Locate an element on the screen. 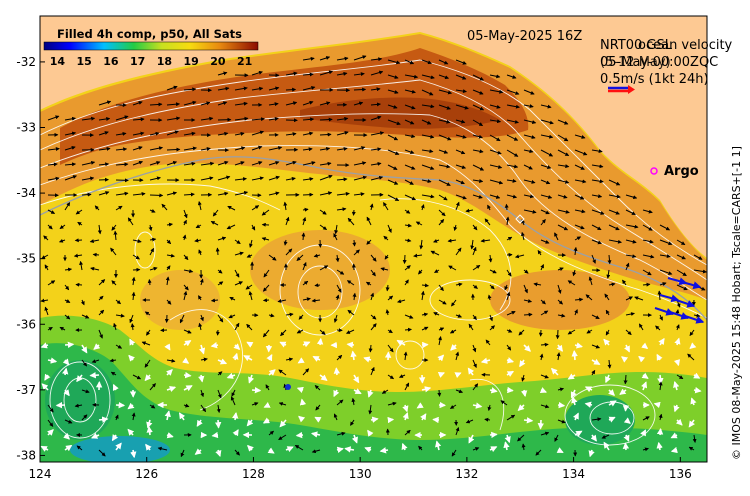 The image size is (750, 496). colorbar-gradient is located at coordinates (151, 46).